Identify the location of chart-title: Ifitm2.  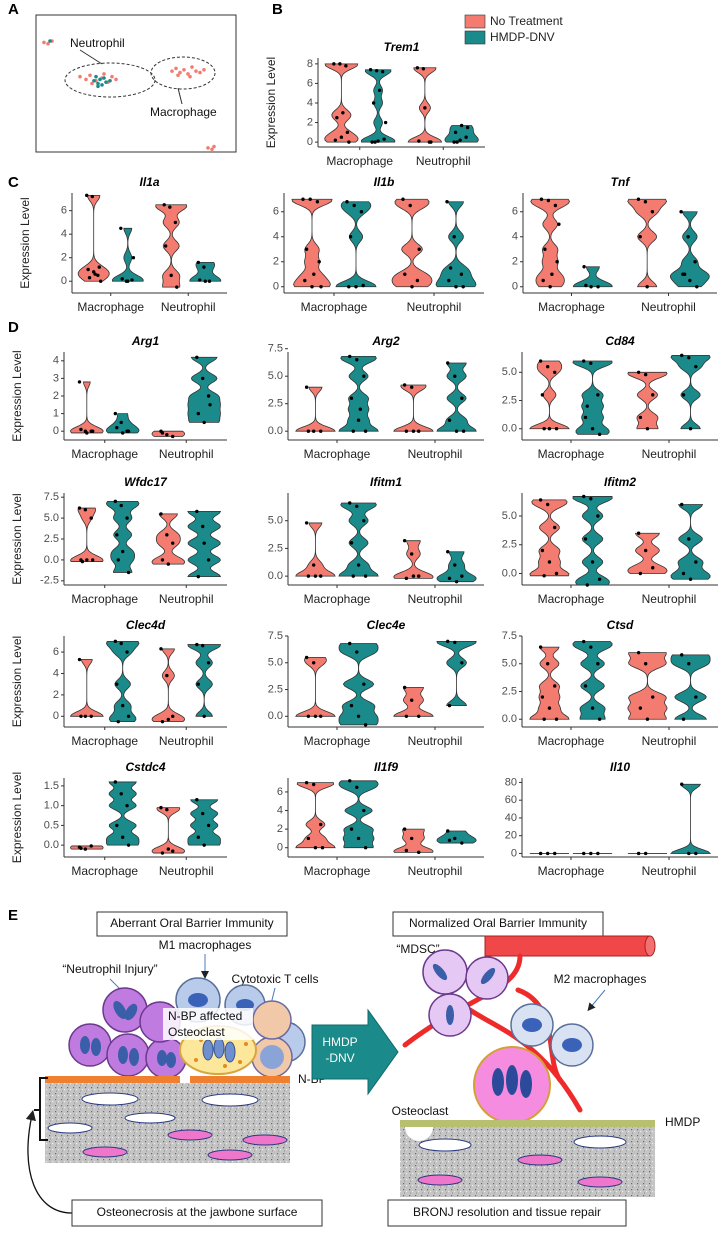
(620, 482).